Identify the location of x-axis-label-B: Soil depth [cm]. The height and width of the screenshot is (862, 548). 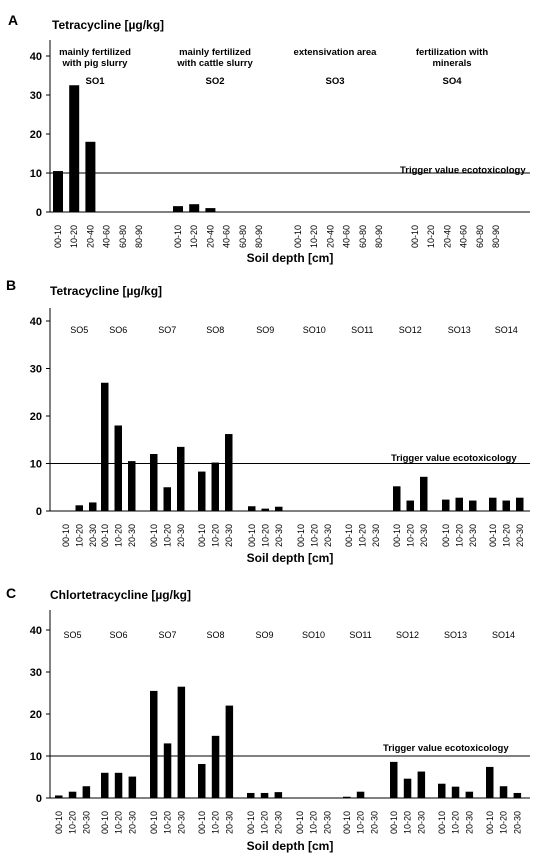
(290, 558).